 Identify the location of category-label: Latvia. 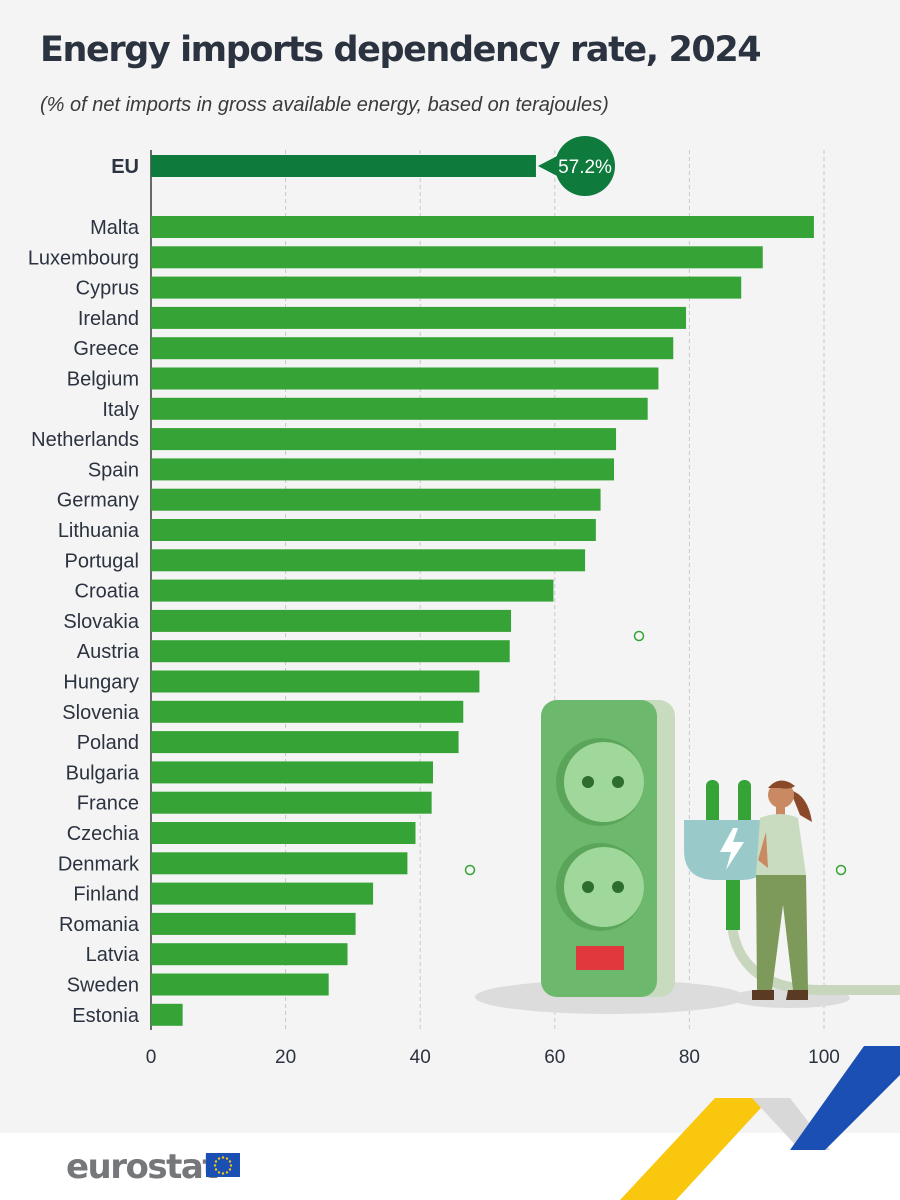
(113, 955).